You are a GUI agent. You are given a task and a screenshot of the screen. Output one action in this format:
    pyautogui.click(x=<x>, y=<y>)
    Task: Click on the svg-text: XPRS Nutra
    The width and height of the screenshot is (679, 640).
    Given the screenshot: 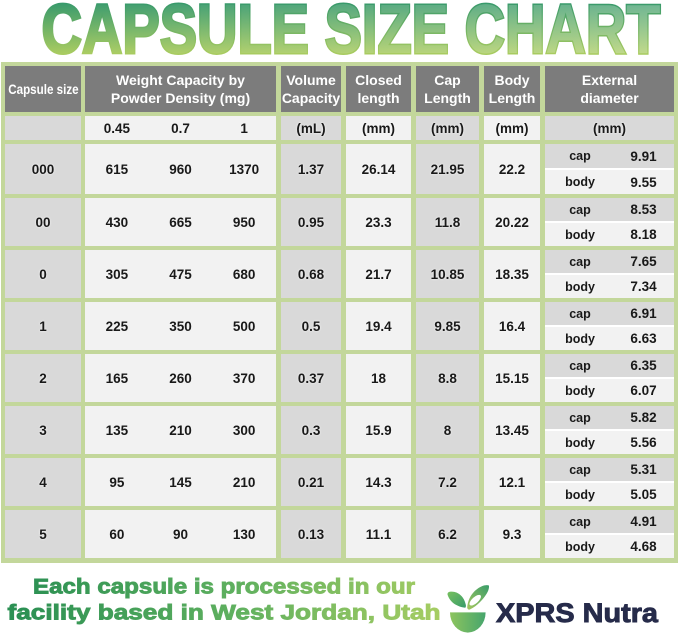 What is the action you would take?
    pyautogui.click(x=577, y=613)
    